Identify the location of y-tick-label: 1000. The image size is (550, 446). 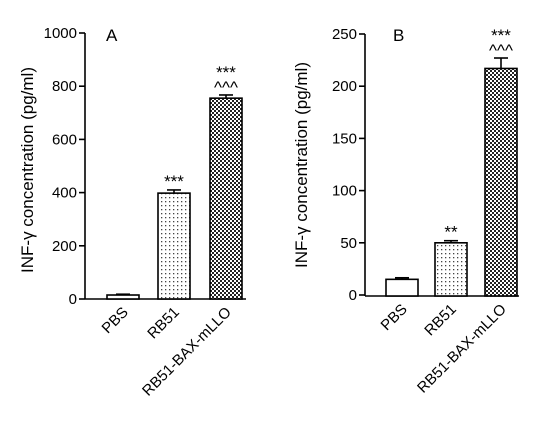
(60, 33).